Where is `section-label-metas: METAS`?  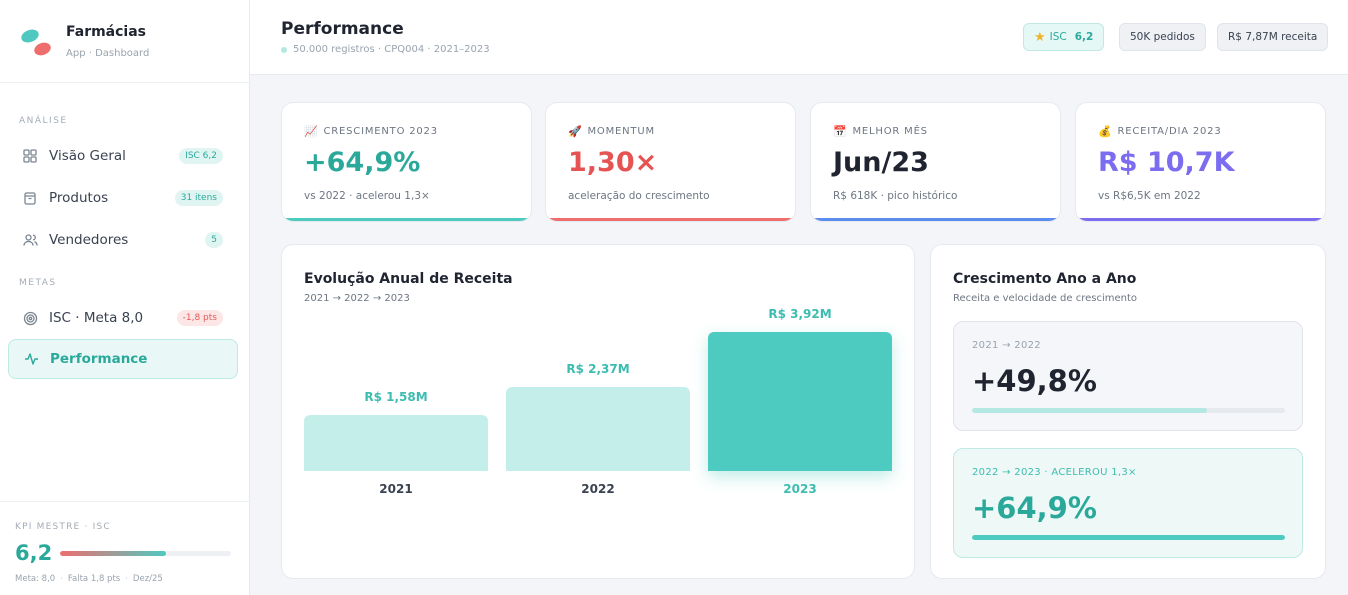
section-label-metas: METAS is located at coordinates (38, 283).